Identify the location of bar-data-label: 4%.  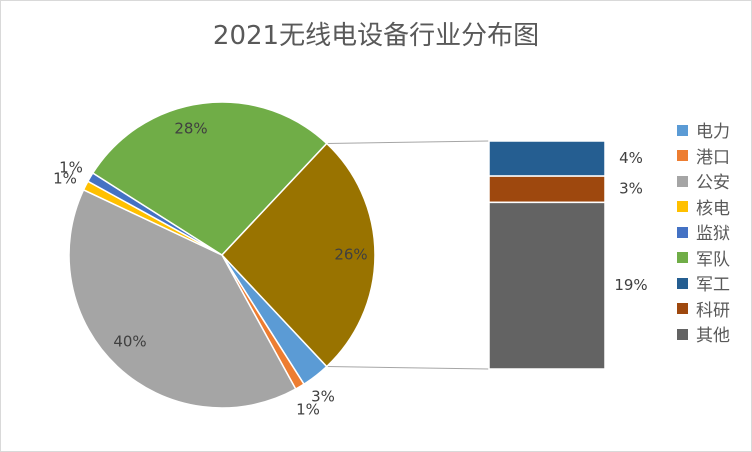
(631, 158).